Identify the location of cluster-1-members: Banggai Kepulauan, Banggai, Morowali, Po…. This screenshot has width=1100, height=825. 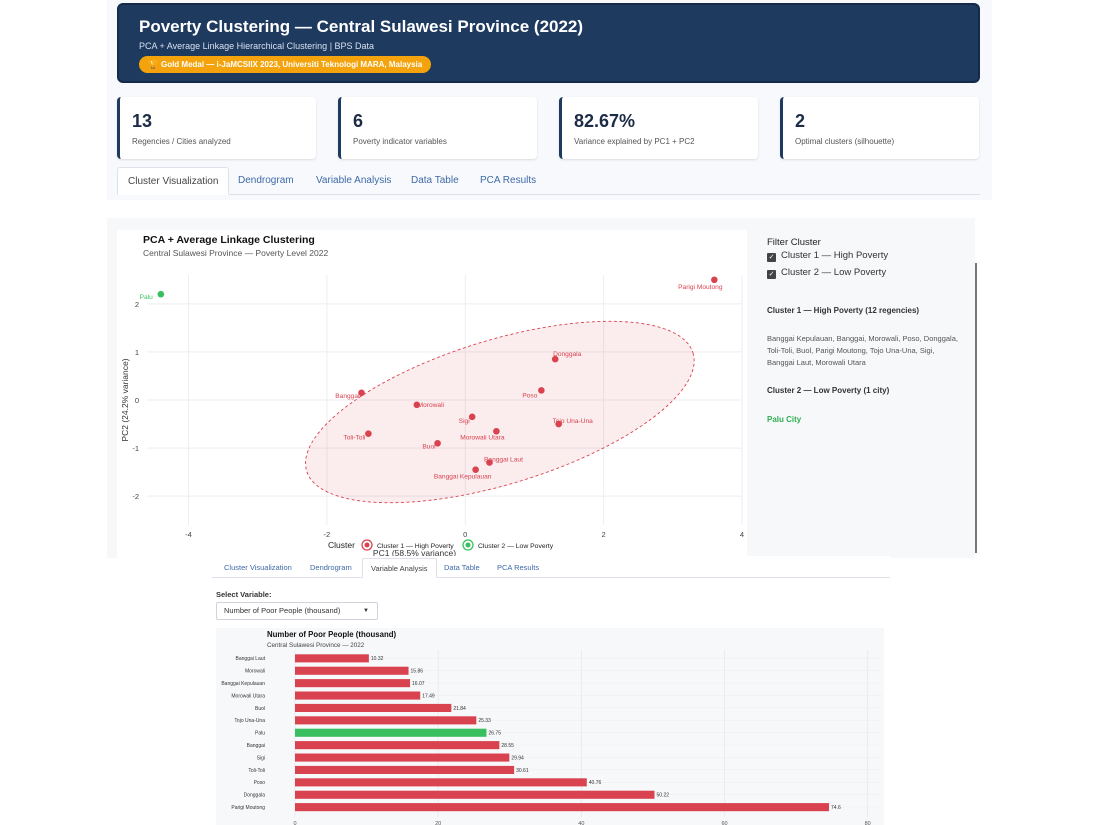
(862, 350).